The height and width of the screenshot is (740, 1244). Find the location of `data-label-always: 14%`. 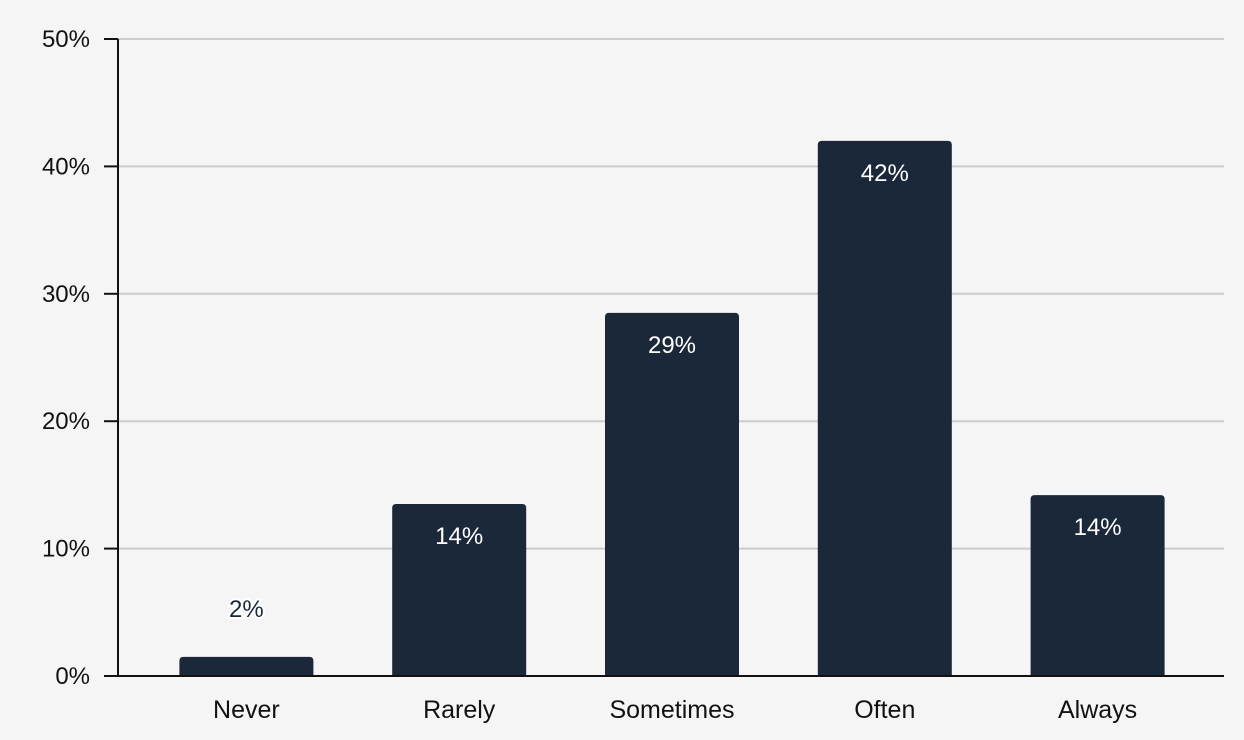

data-label-always: 14% is located at coordinates (1098, 527).